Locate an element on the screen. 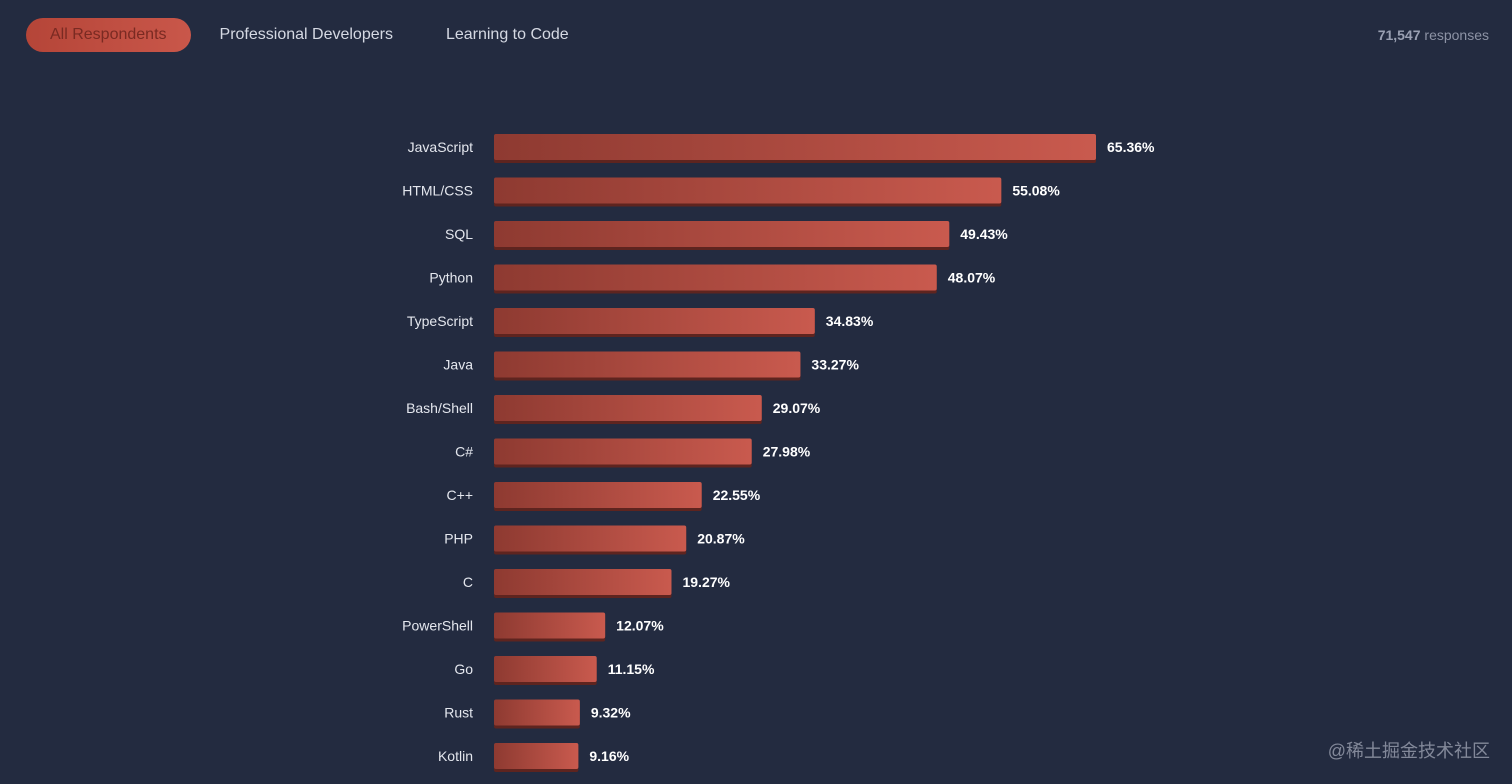  bar-label: SQL is located at coordinates (459, 234).